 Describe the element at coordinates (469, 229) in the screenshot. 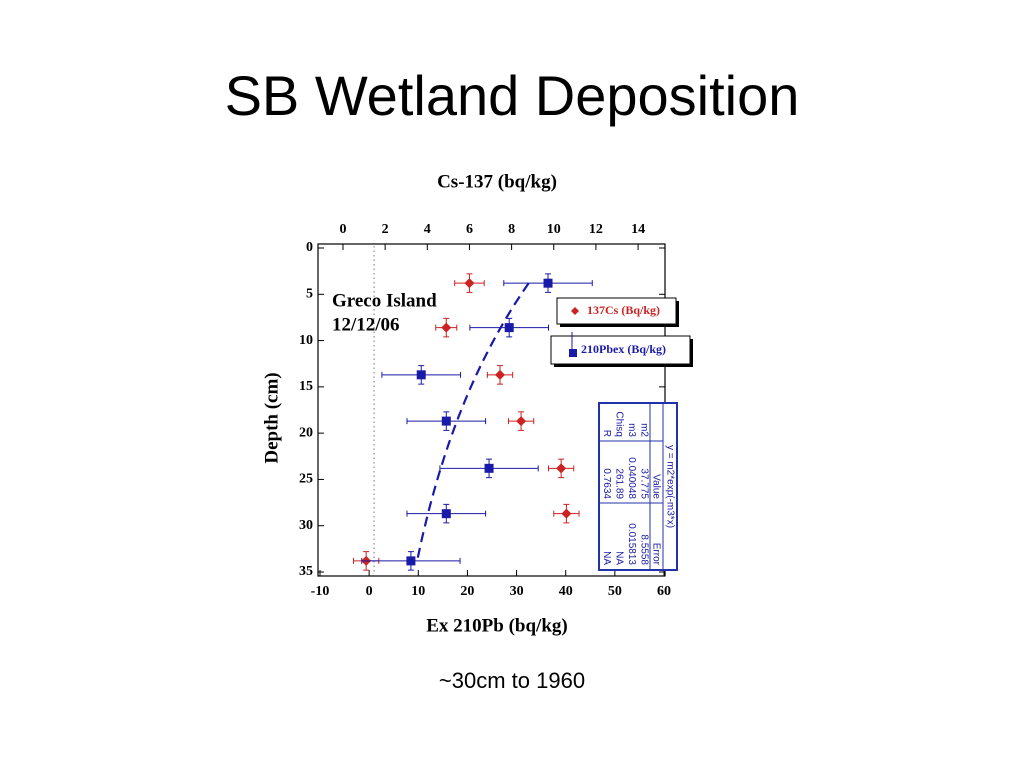

I see `x2-tick-label: 6` at that location.